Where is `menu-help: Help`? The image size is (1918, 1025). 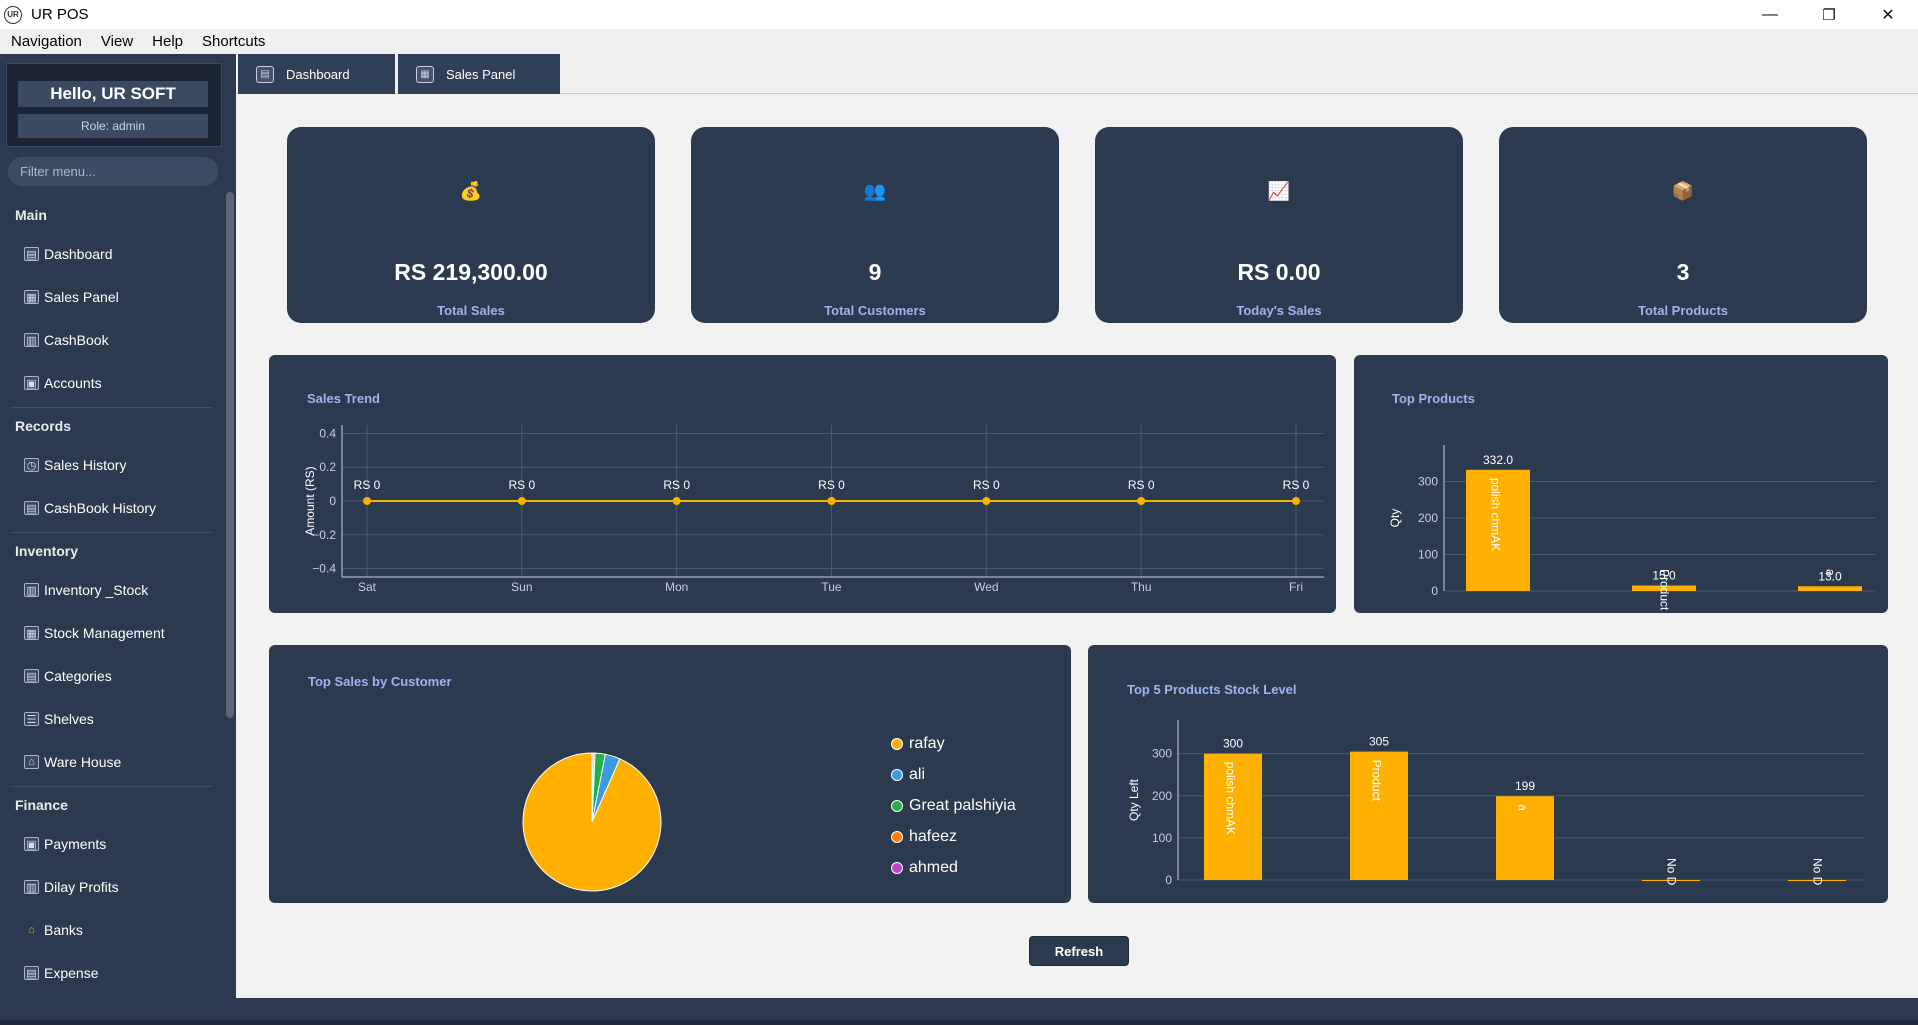 menu-help: Help is located at coordinates (167, 41).